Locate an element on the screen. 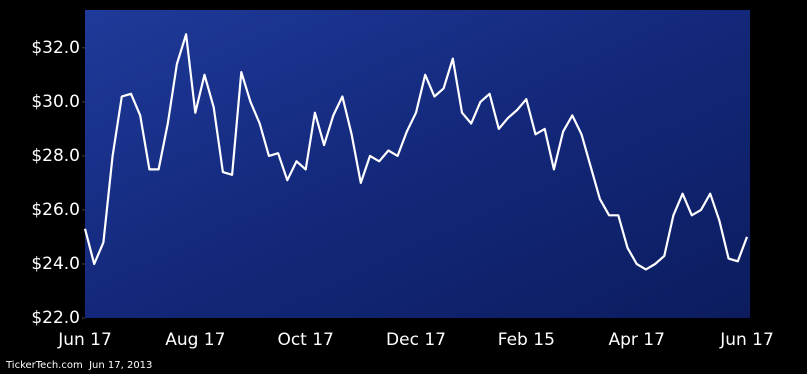 The height and width of the screenshot is (374, 807). x-tick-label: Feb 15 is located at coordinates (526, 340).